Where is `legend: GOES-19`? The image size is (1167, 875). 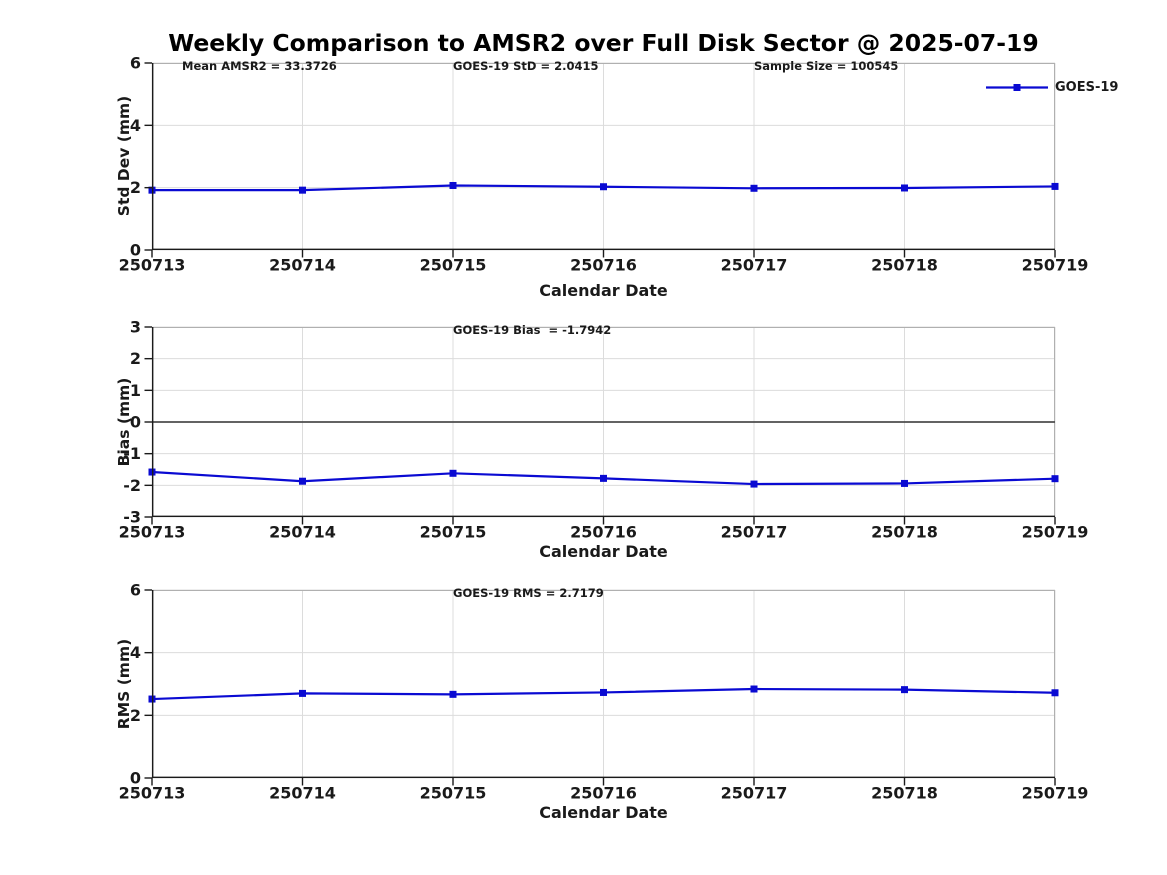 legend: GOES-19 is located at coordinates (1051, 87).